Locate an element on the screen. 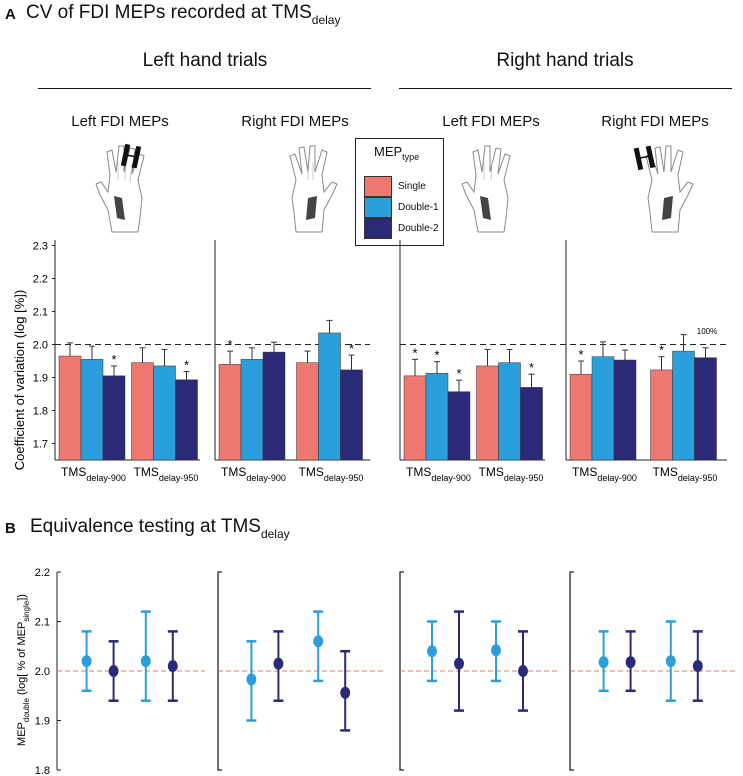 The image size is (743, 776). eq-y-tick-label: 2.1 is located at coordinates (42, 623).